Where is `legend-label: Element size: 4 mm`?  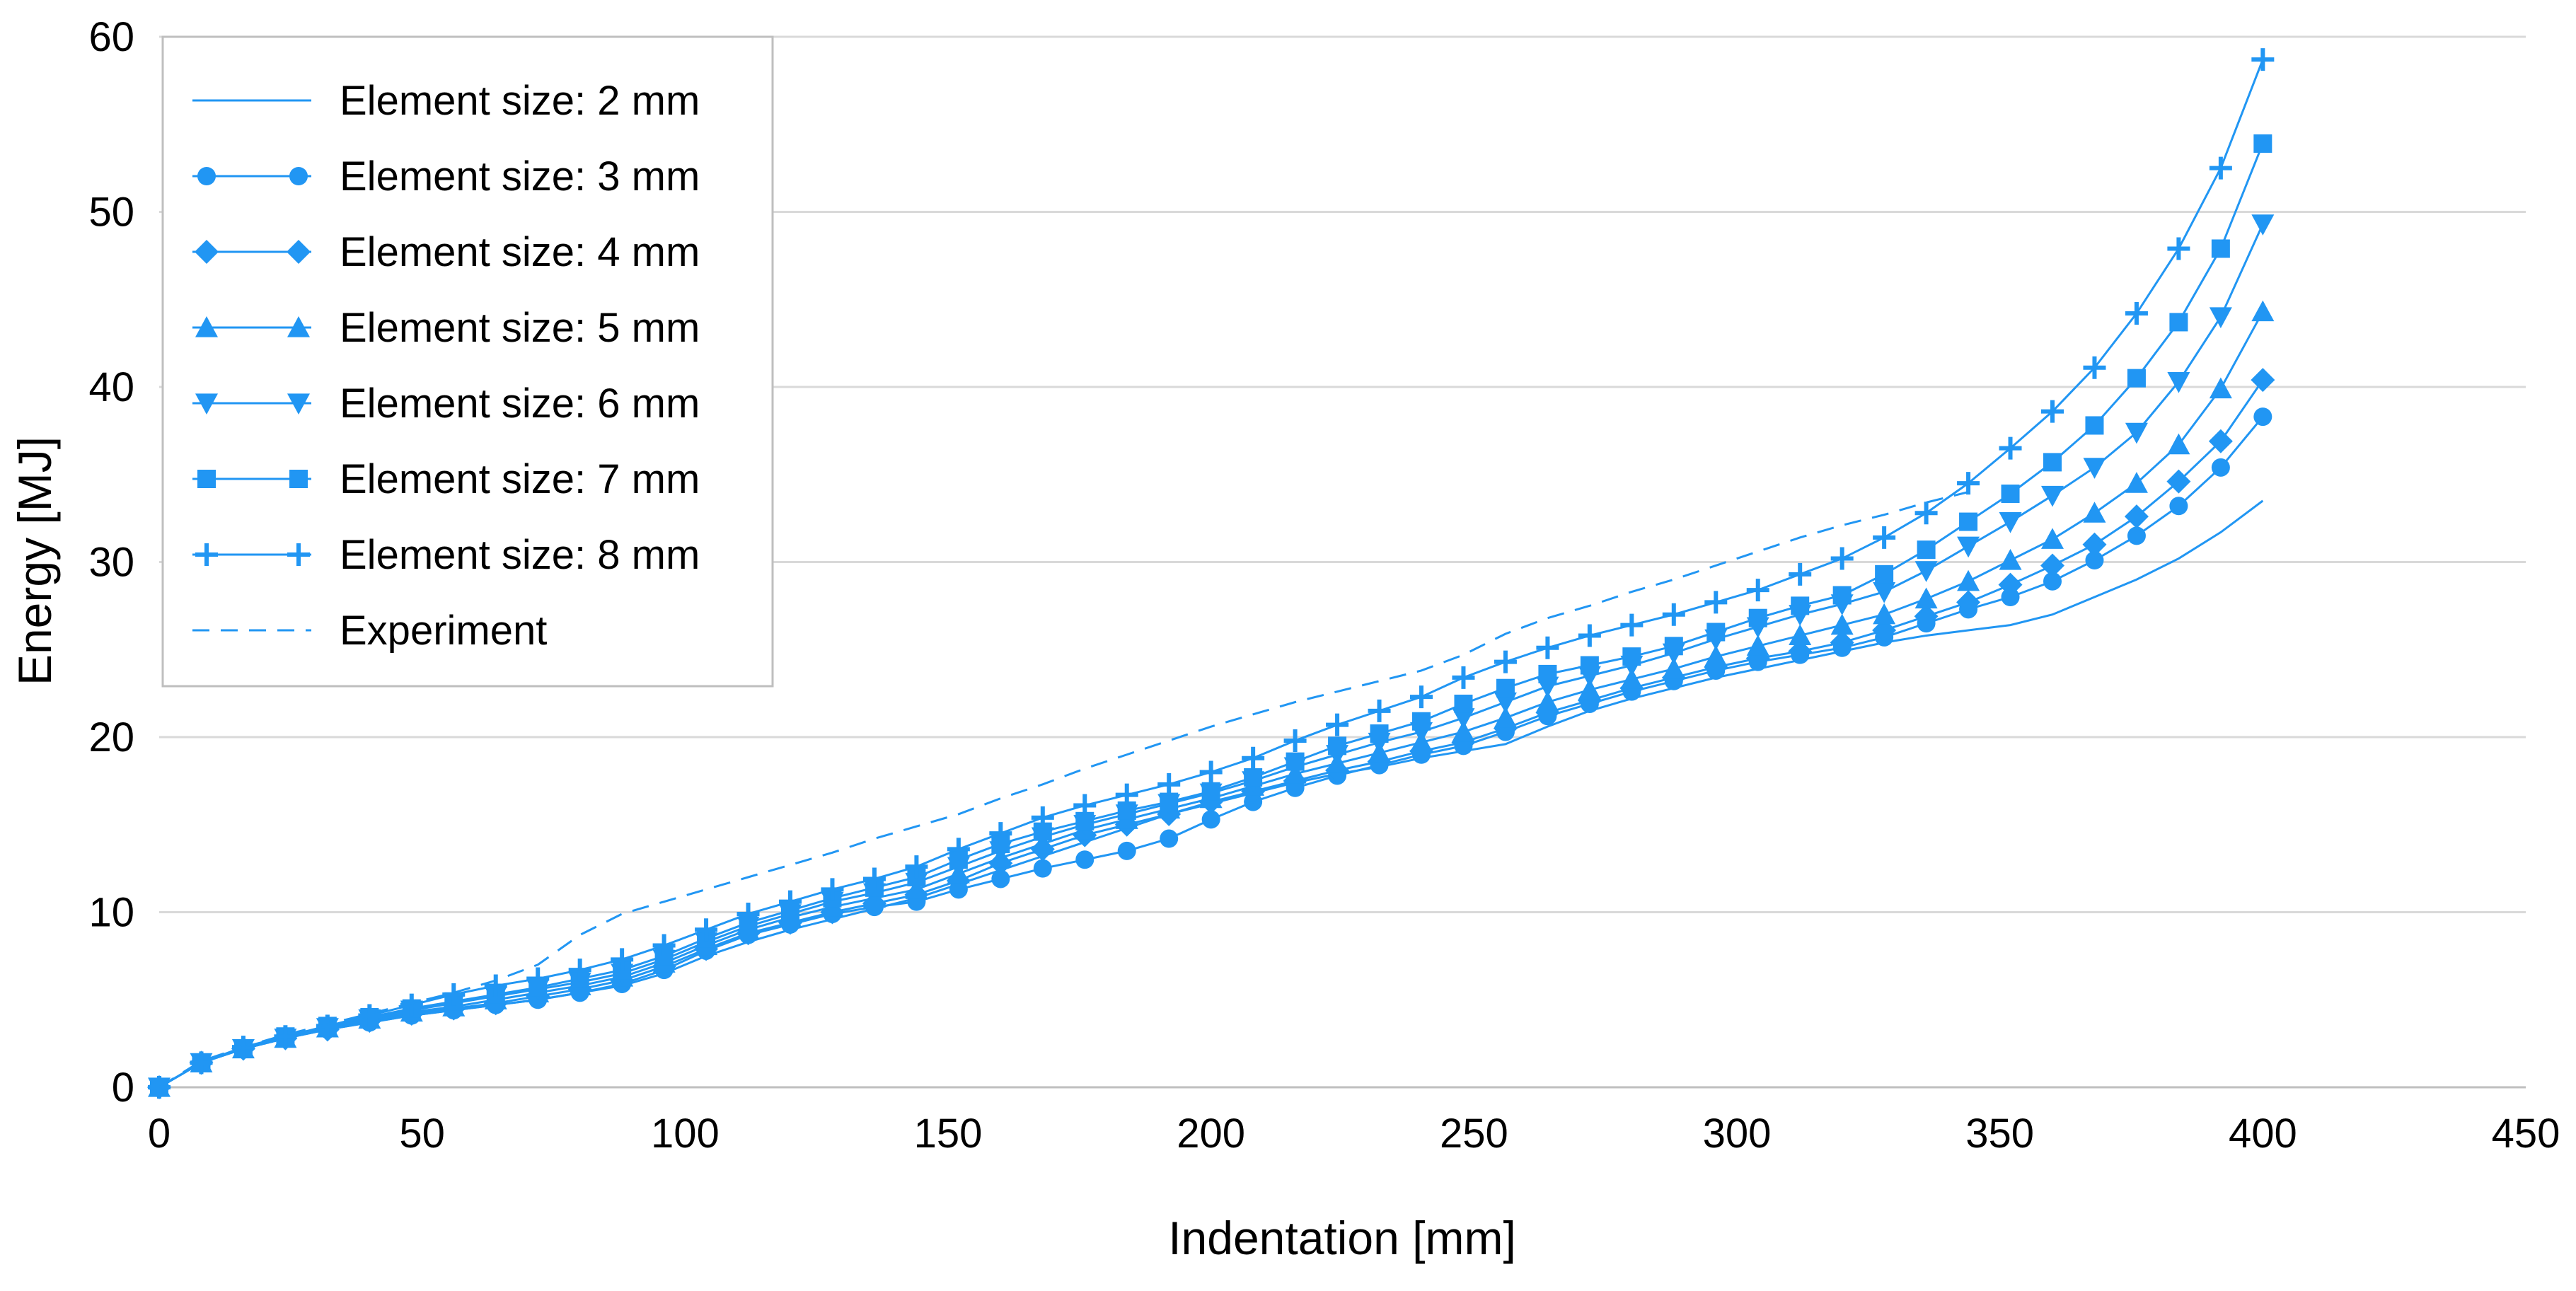
legend-label: Element size: 4 mm is located at coordinates (520, 252).